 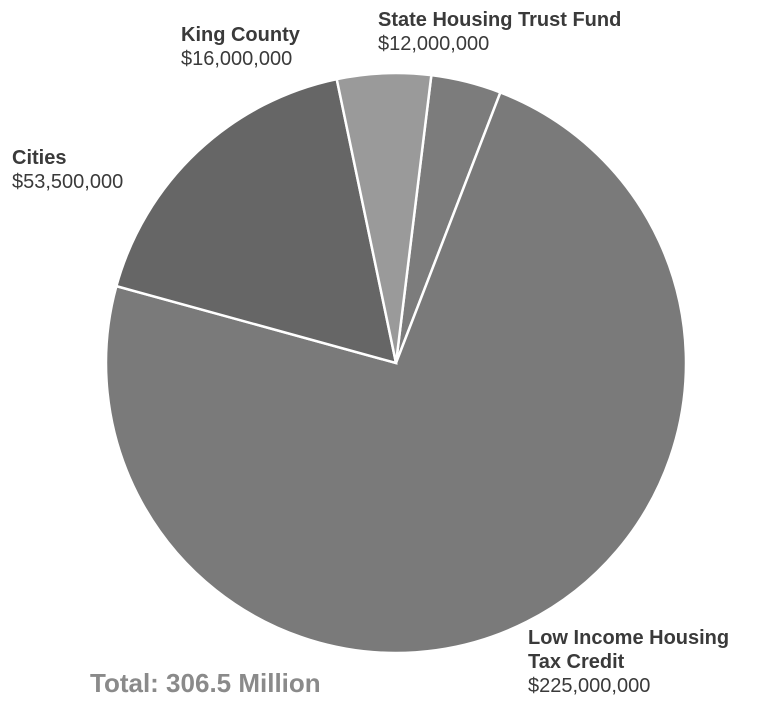 I want to click on label-state-name: State Housing Trust Fund, so click(x=500, y=20).